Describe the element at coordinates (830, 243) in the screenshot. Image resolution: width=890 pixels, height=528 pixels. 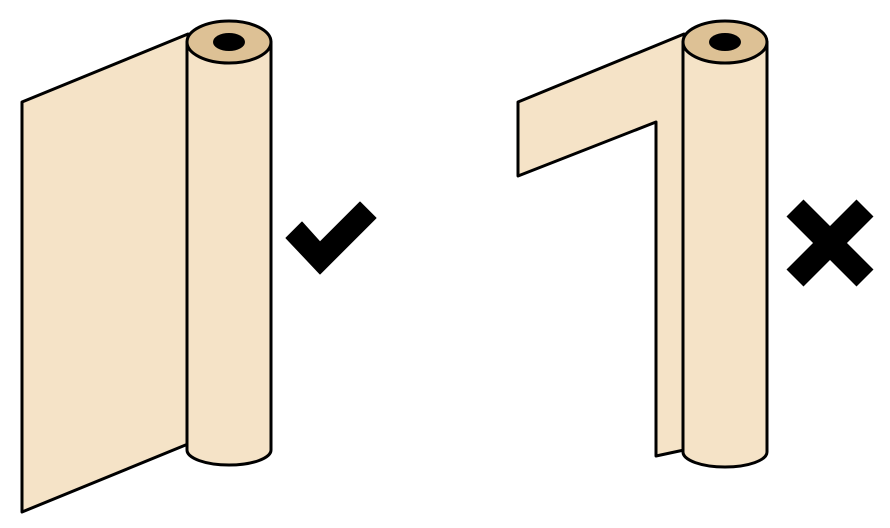
I see `cross-mark-icon` at that location.